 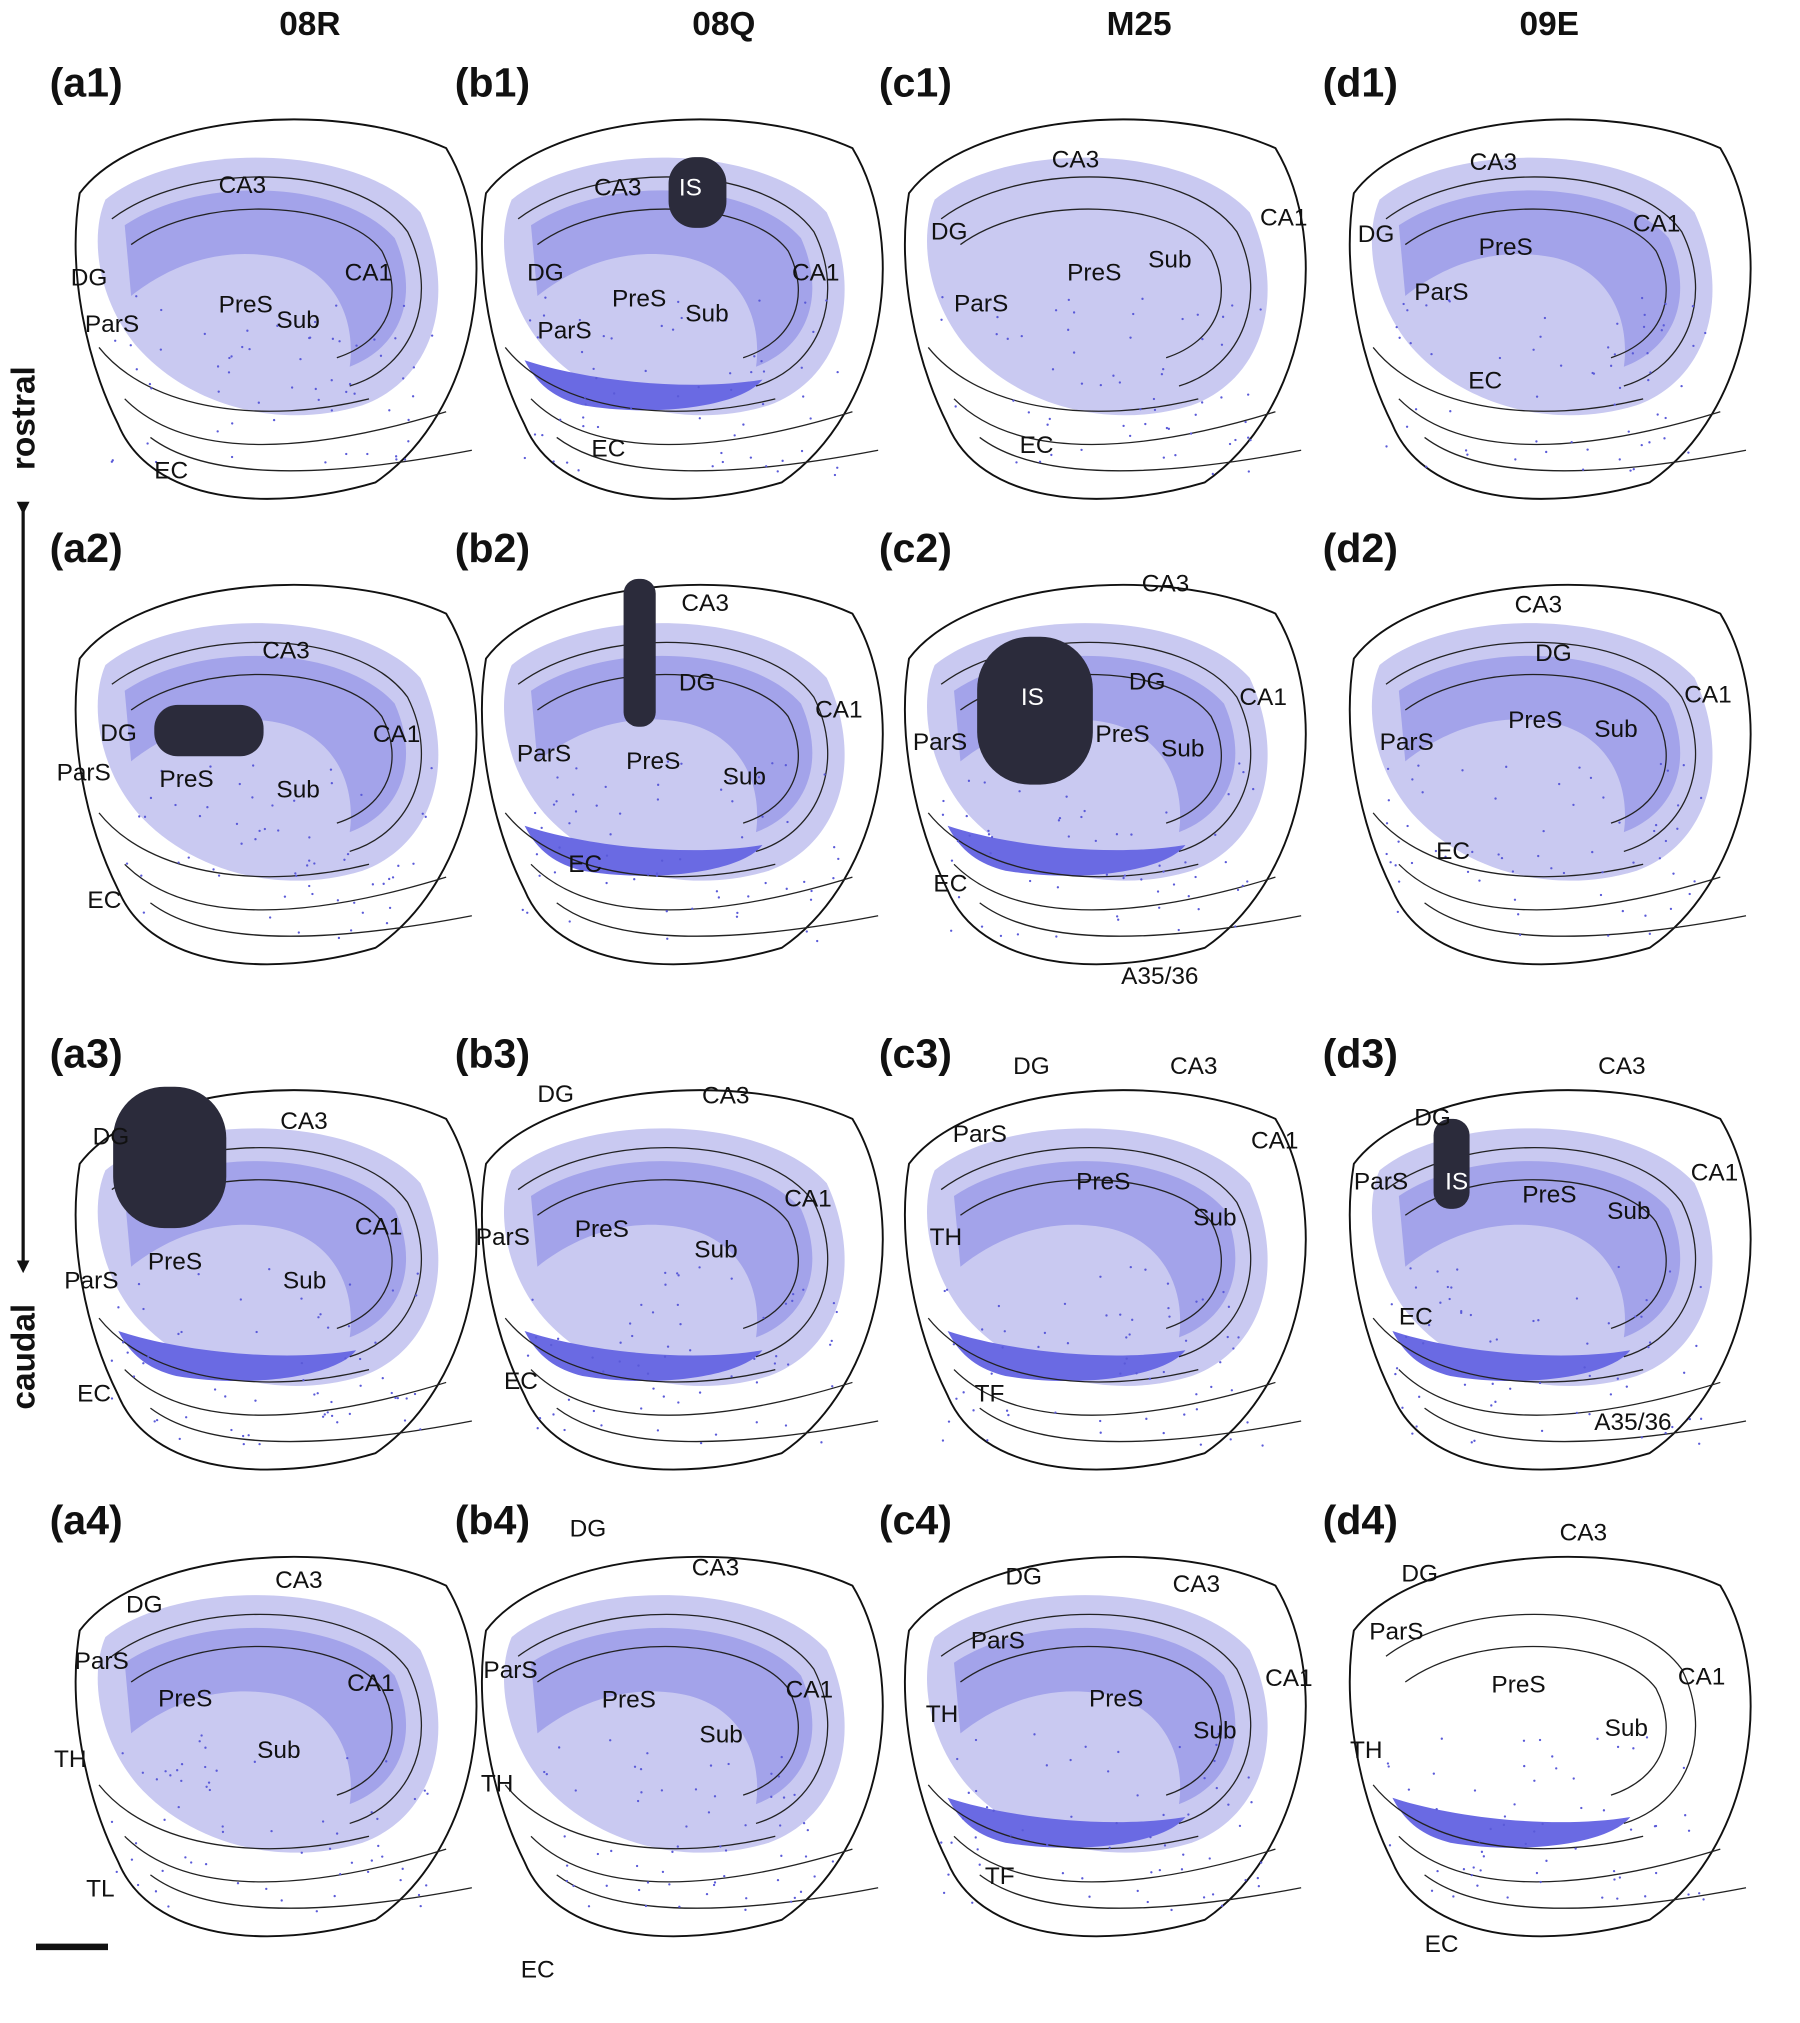 I want to click on injection-site, so click(x=170, y=1157).